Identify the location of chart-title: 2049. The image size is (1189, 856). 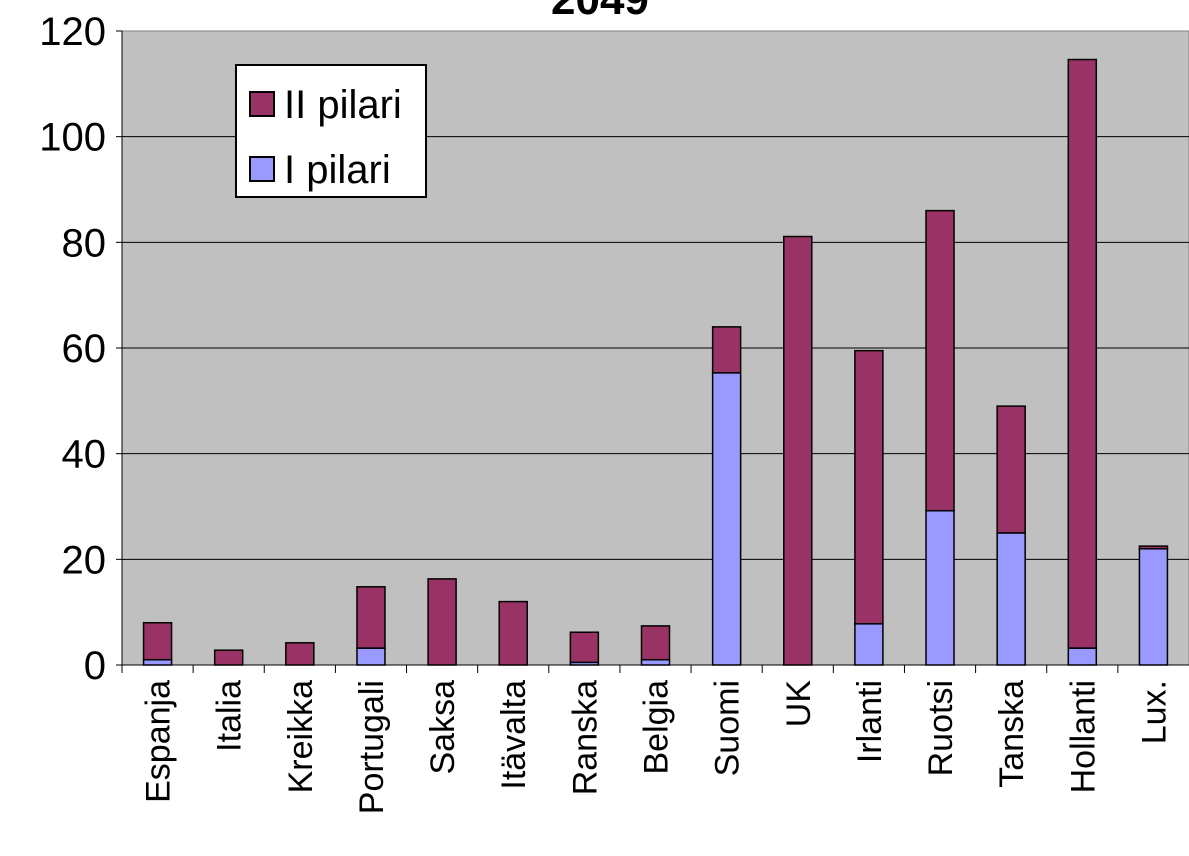
(600, 12).